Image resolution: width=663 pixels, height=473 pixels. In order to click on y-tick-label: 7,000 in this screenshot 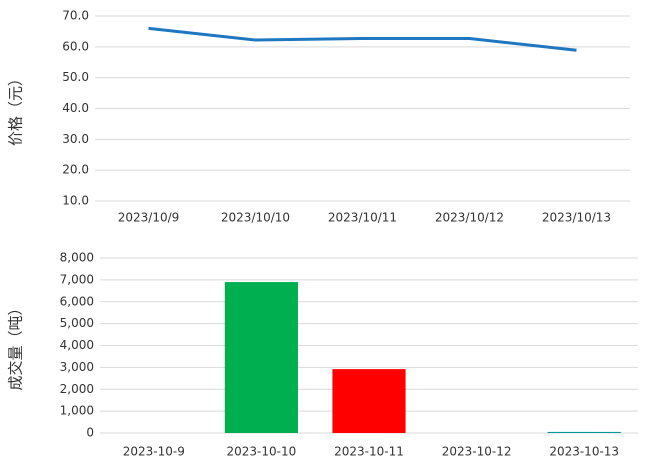, I will do `click(77, 279)`.